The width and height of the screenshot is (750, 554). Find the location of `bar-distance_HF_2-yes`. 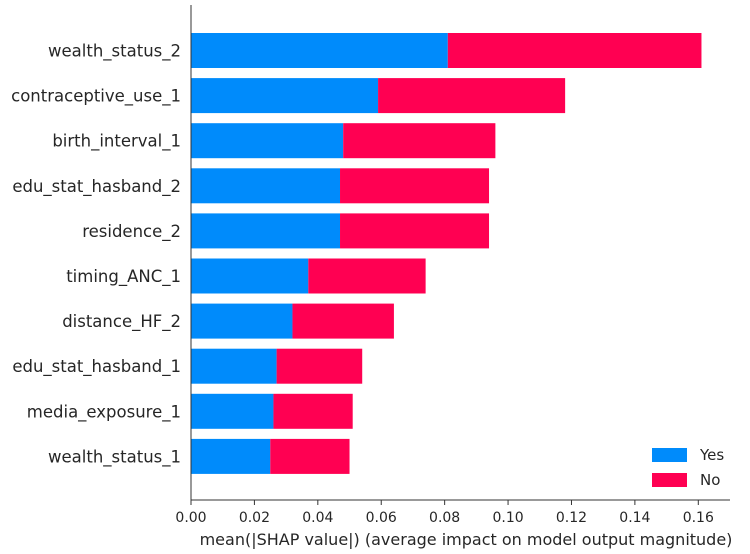

bar-distance_HF_2-yes is located at coordinates (242, 321).